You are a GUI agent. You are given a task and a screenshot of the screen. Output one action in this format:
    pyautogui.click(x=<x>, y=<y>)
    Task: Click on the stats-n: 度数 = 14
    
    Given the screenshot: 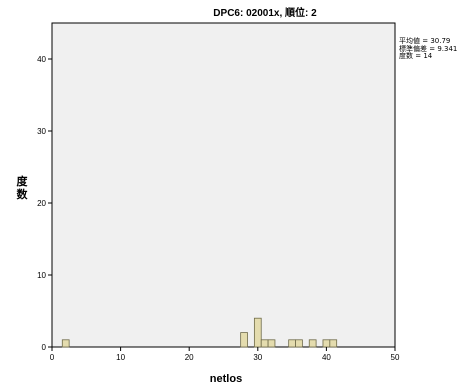 What is the action you would take?
    pyautogui.click(x=416, y=56)
    